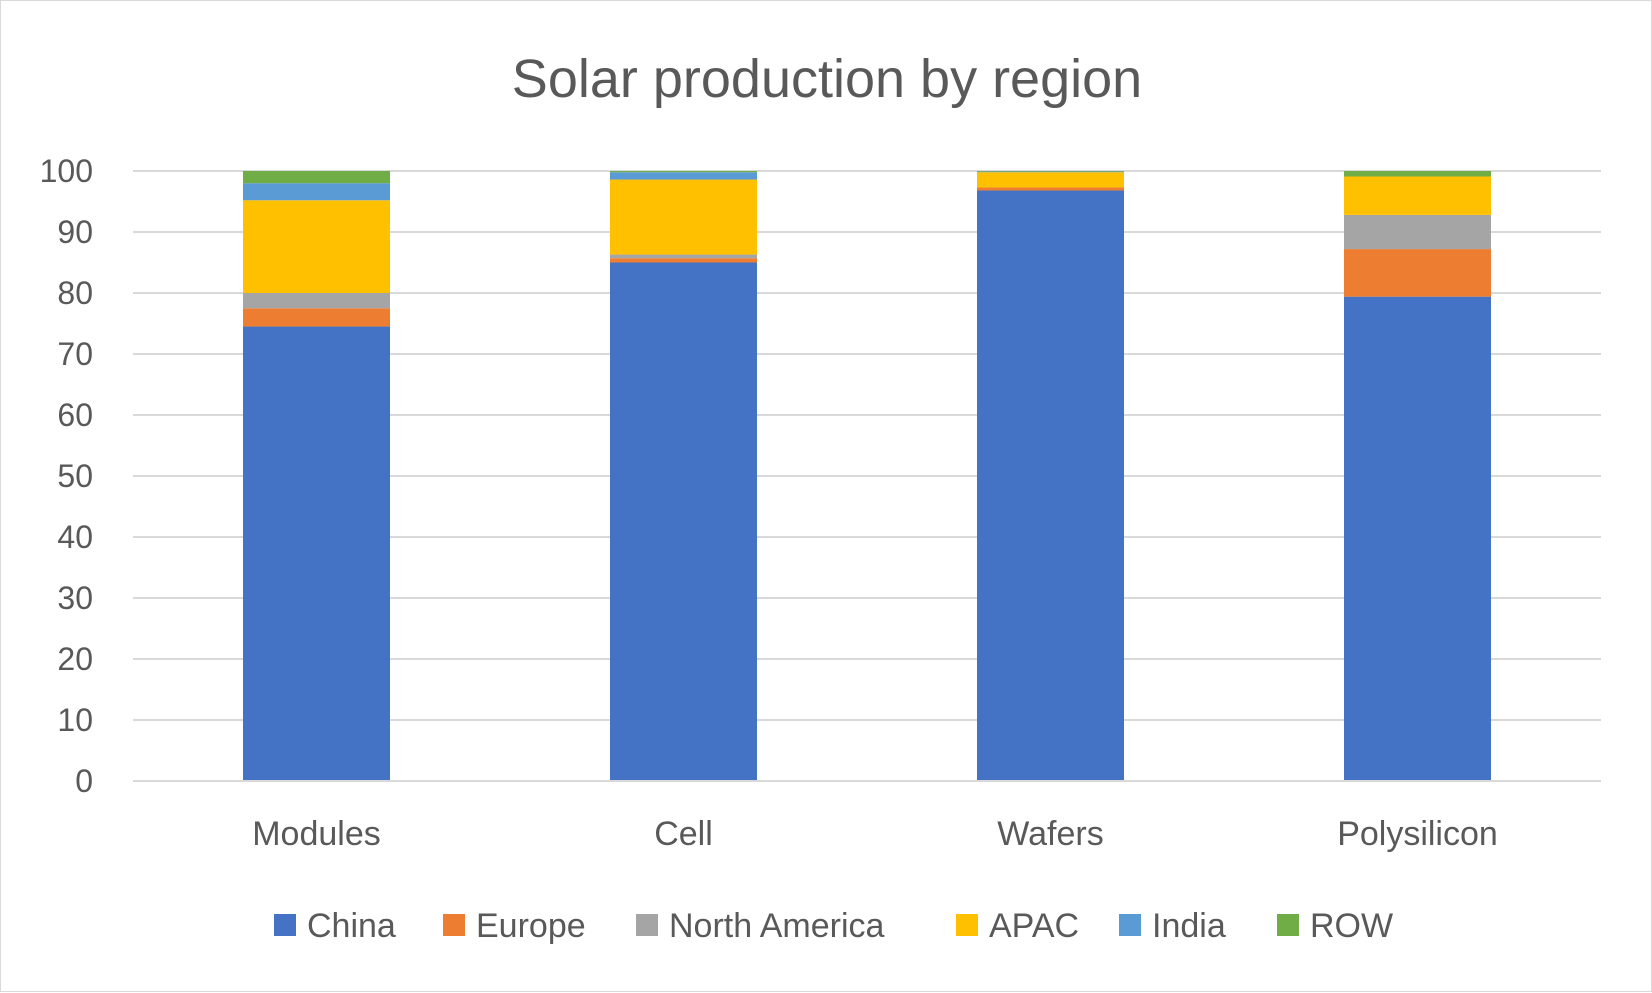  I want to click on y-tick-label: 80, so click(75, 293).